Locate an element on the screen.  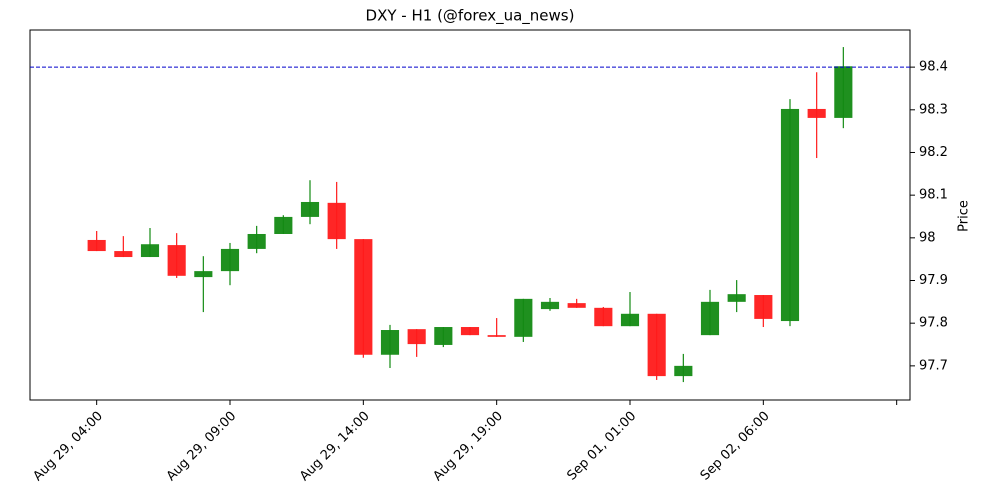
y-tick-label: 97.9 is located at coordinates (933, 280).